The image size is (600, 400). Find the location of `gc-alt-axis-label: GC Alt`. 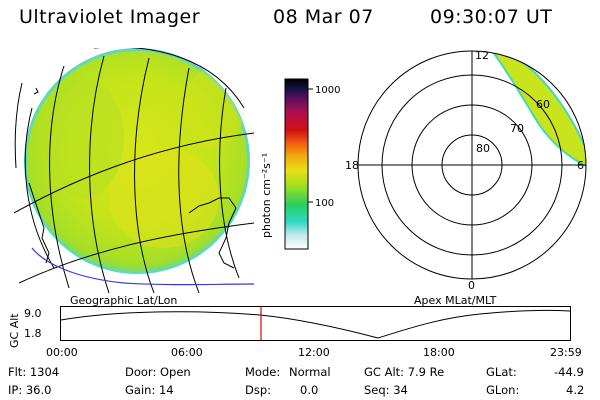

gc-alt-axis-label: GC Alt is located at coordinates (14, 330).